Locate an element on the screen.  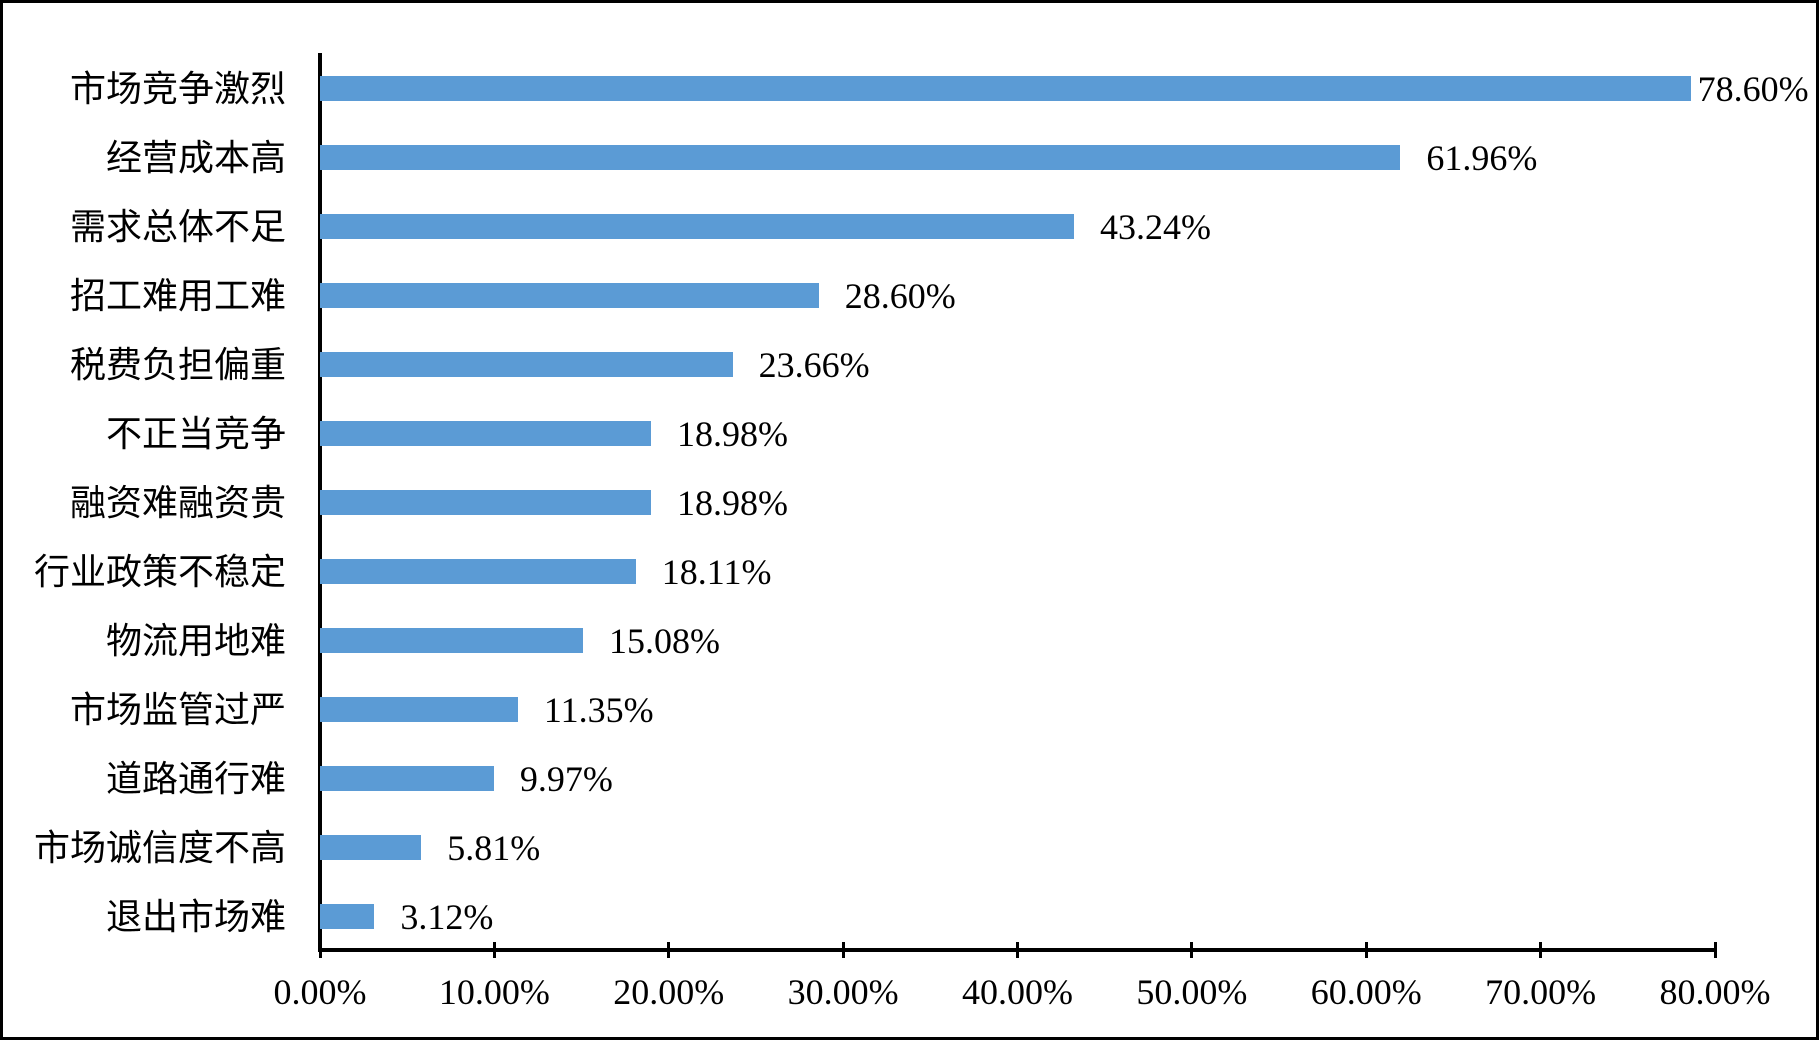
x-axis-tick-label: 20.00% is located at coordinates (669, 992).